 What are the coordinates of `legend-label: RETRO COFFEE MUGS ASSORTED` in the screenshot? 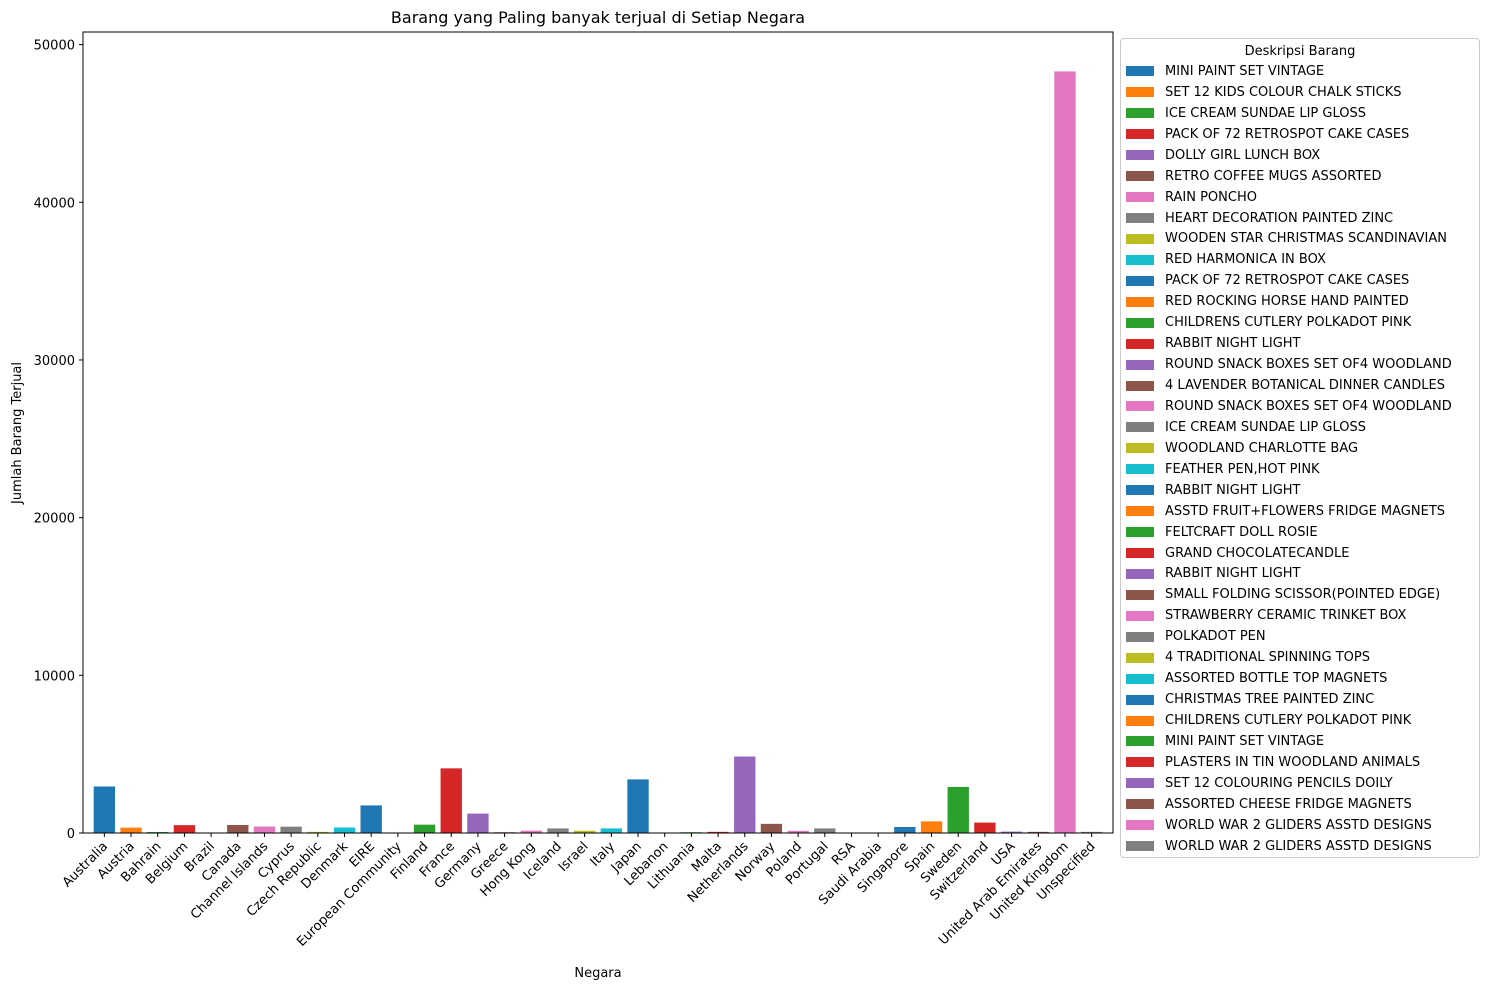 It's located at (1273, 176).